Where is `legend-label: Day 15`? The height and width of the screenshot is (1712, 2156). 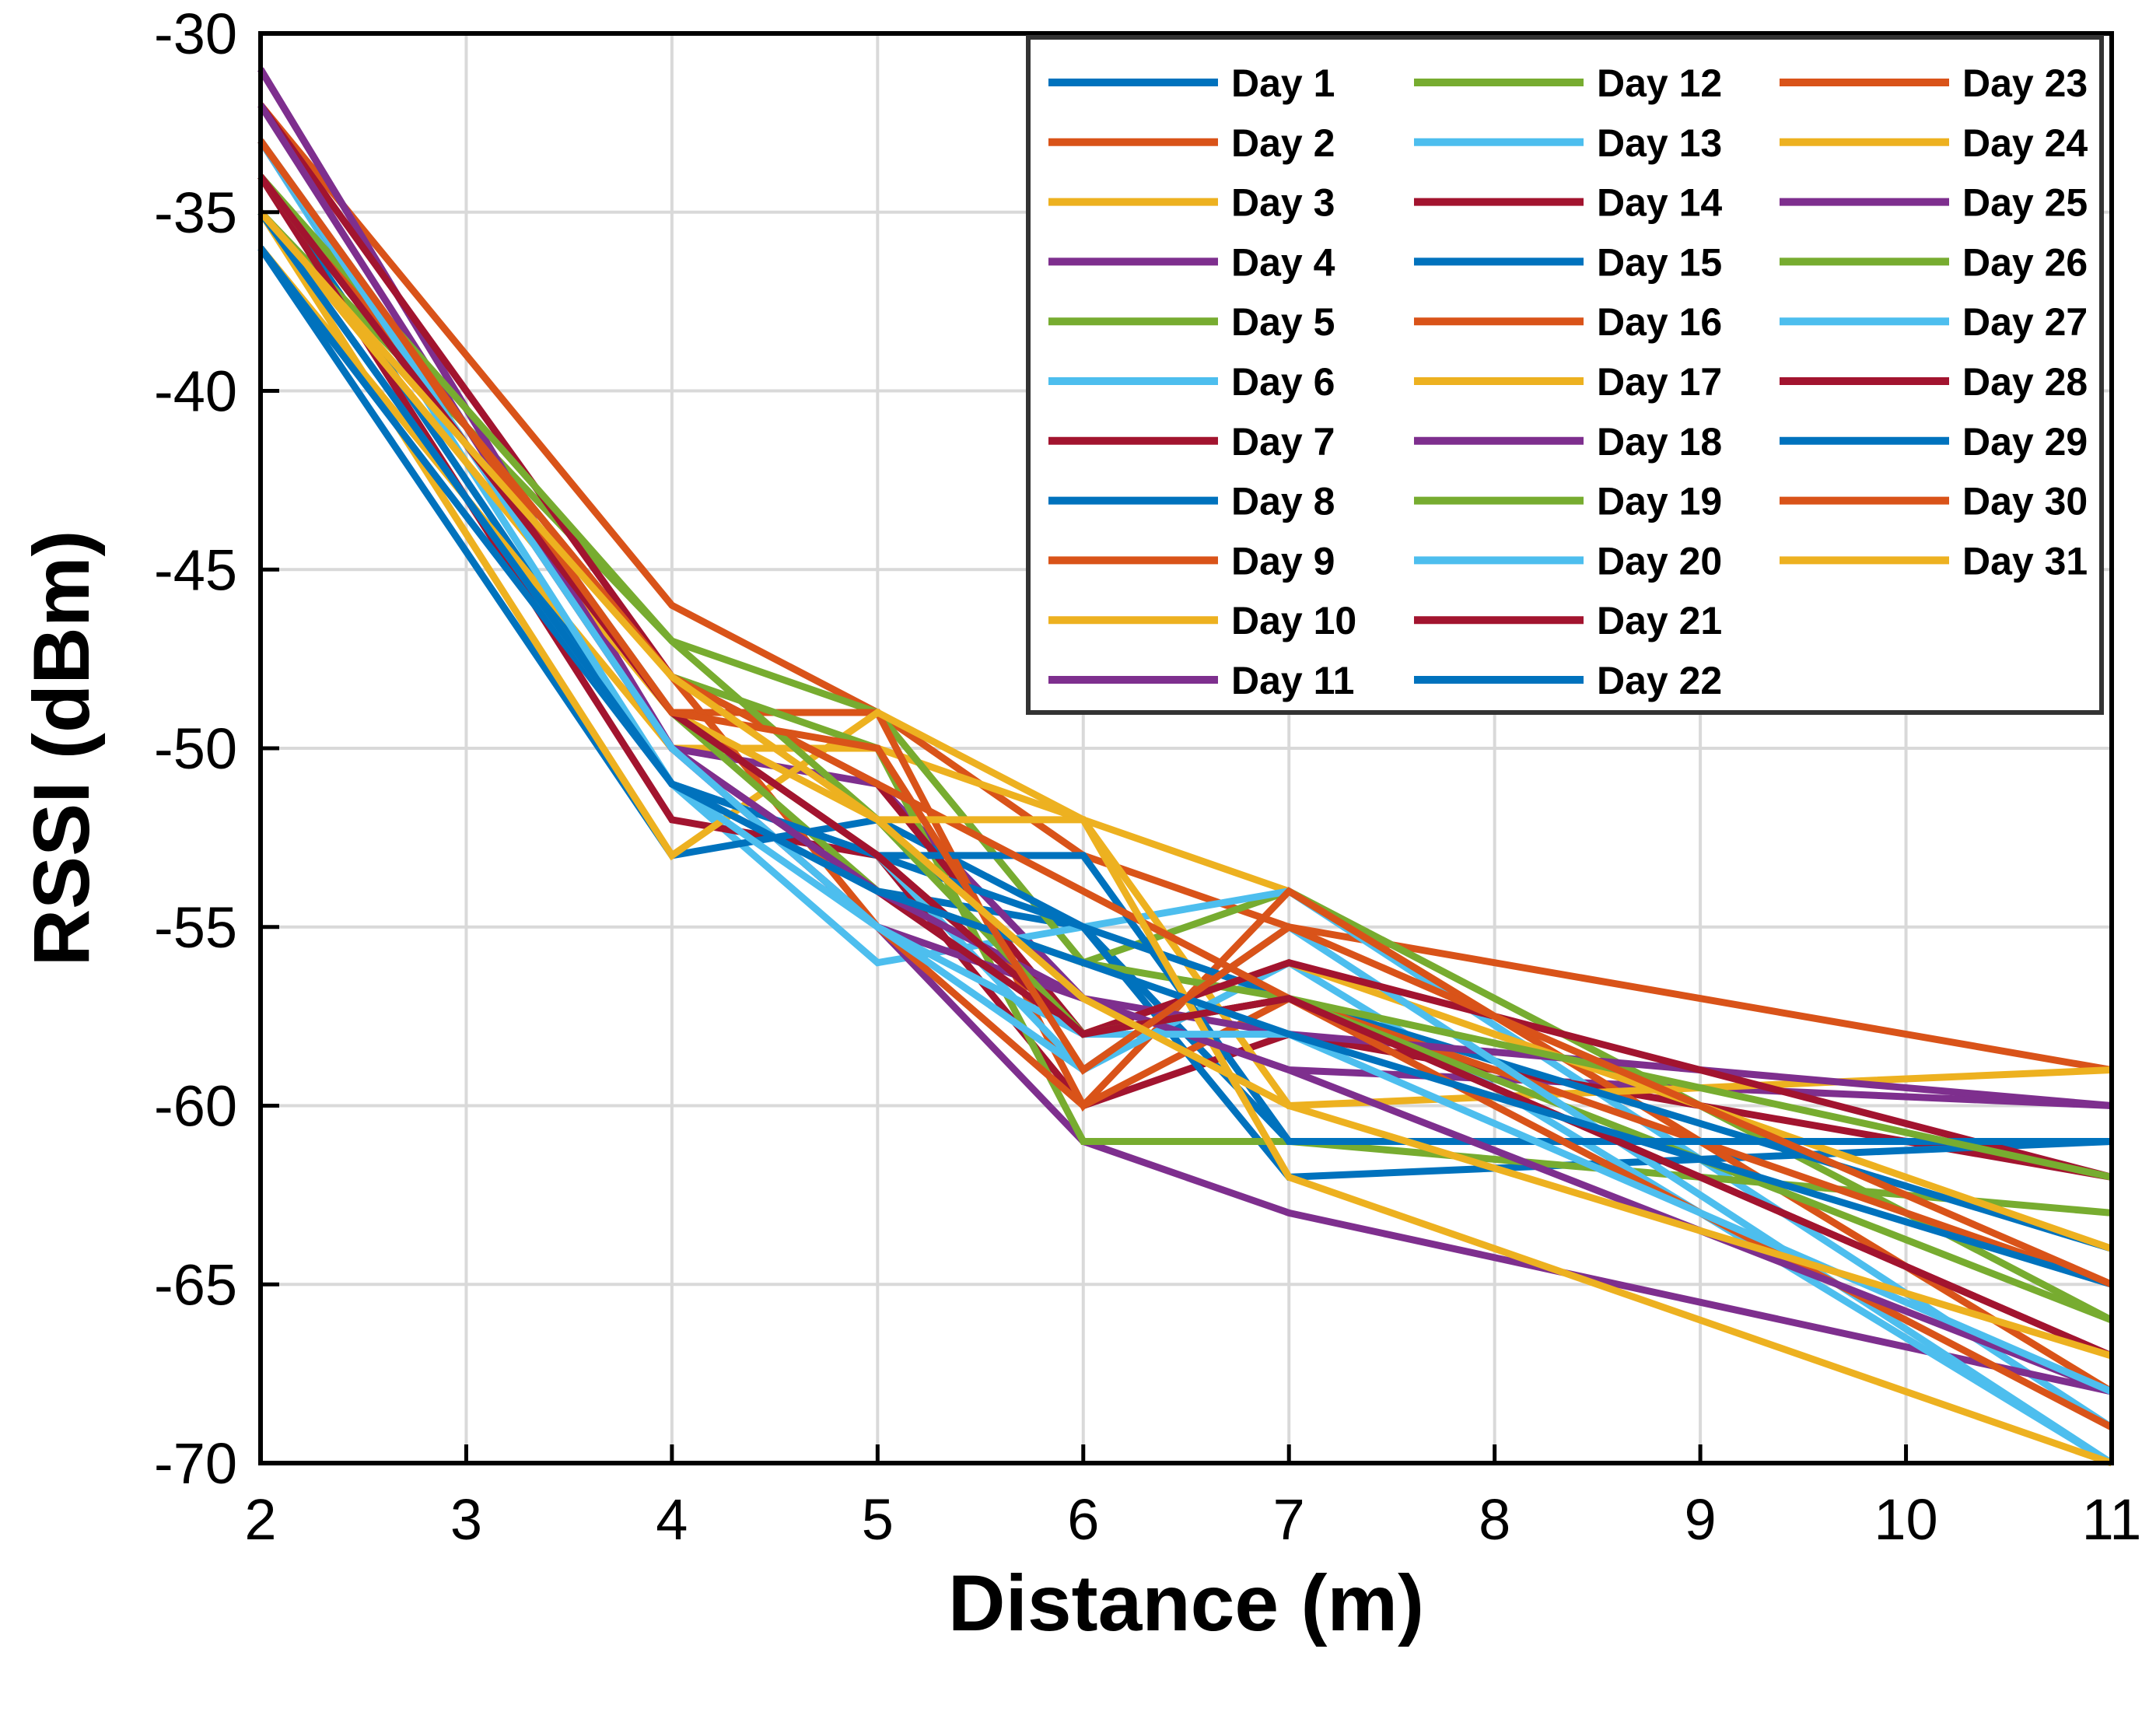
legend-label: Day 15 is located at coordinates (1660, 262).